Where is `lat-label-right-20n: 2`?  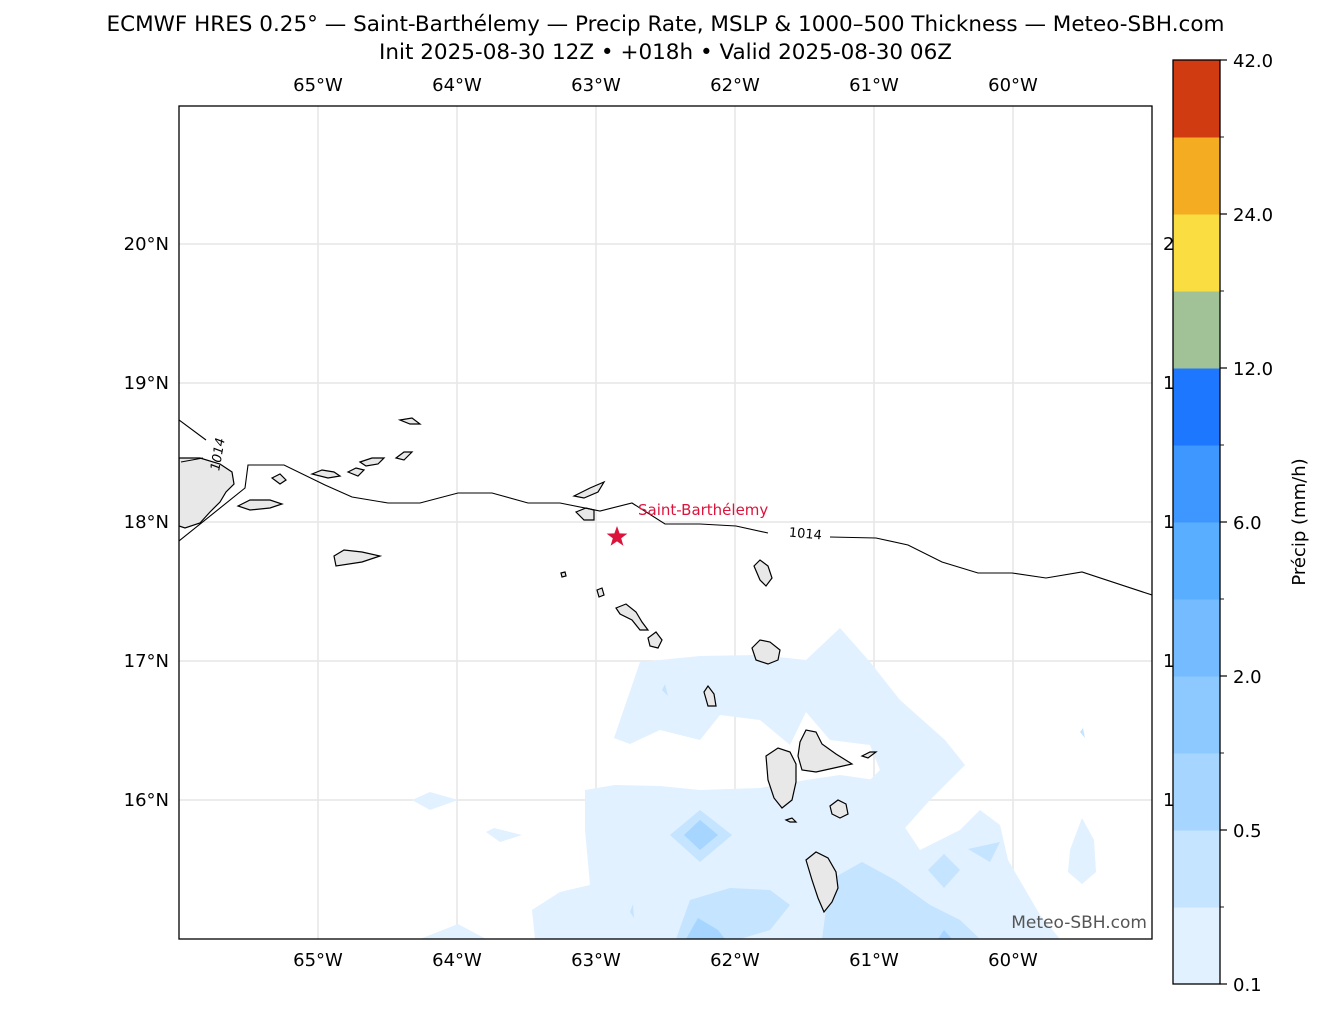 lat-label-right-20n: 2 is located at coordinates (1168, 244).